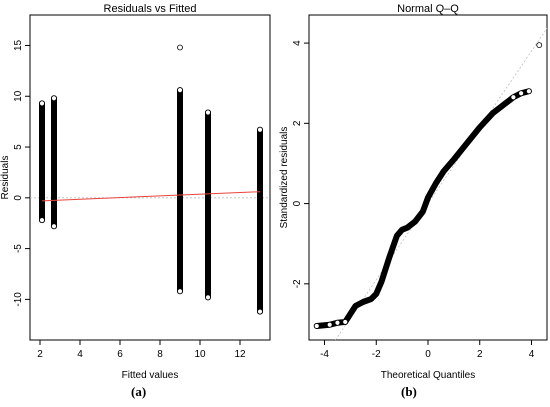 Image resolution: width=550 pixels, height=407 pixels. I want to click on residuals-title: Residuals vs Fitted, so click(150, 9).